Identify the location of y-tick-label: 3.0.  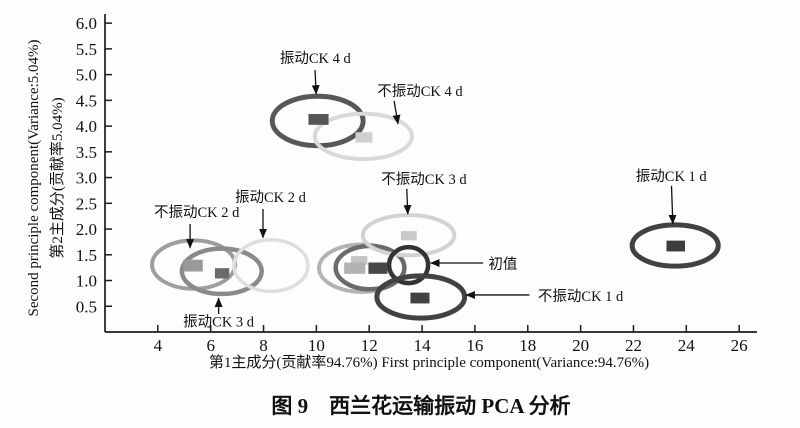
(86, 178).